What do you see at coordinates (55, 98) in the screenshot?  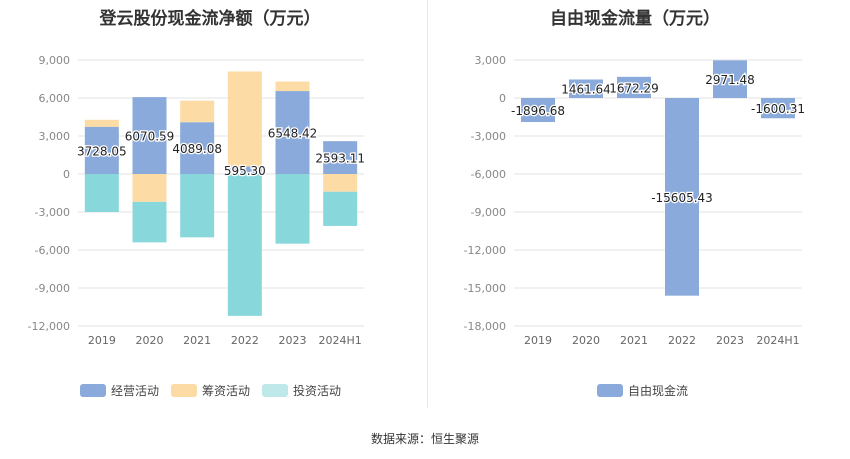 I see `left-y-tick-label: 6,000` at bounding box center [55, 98].